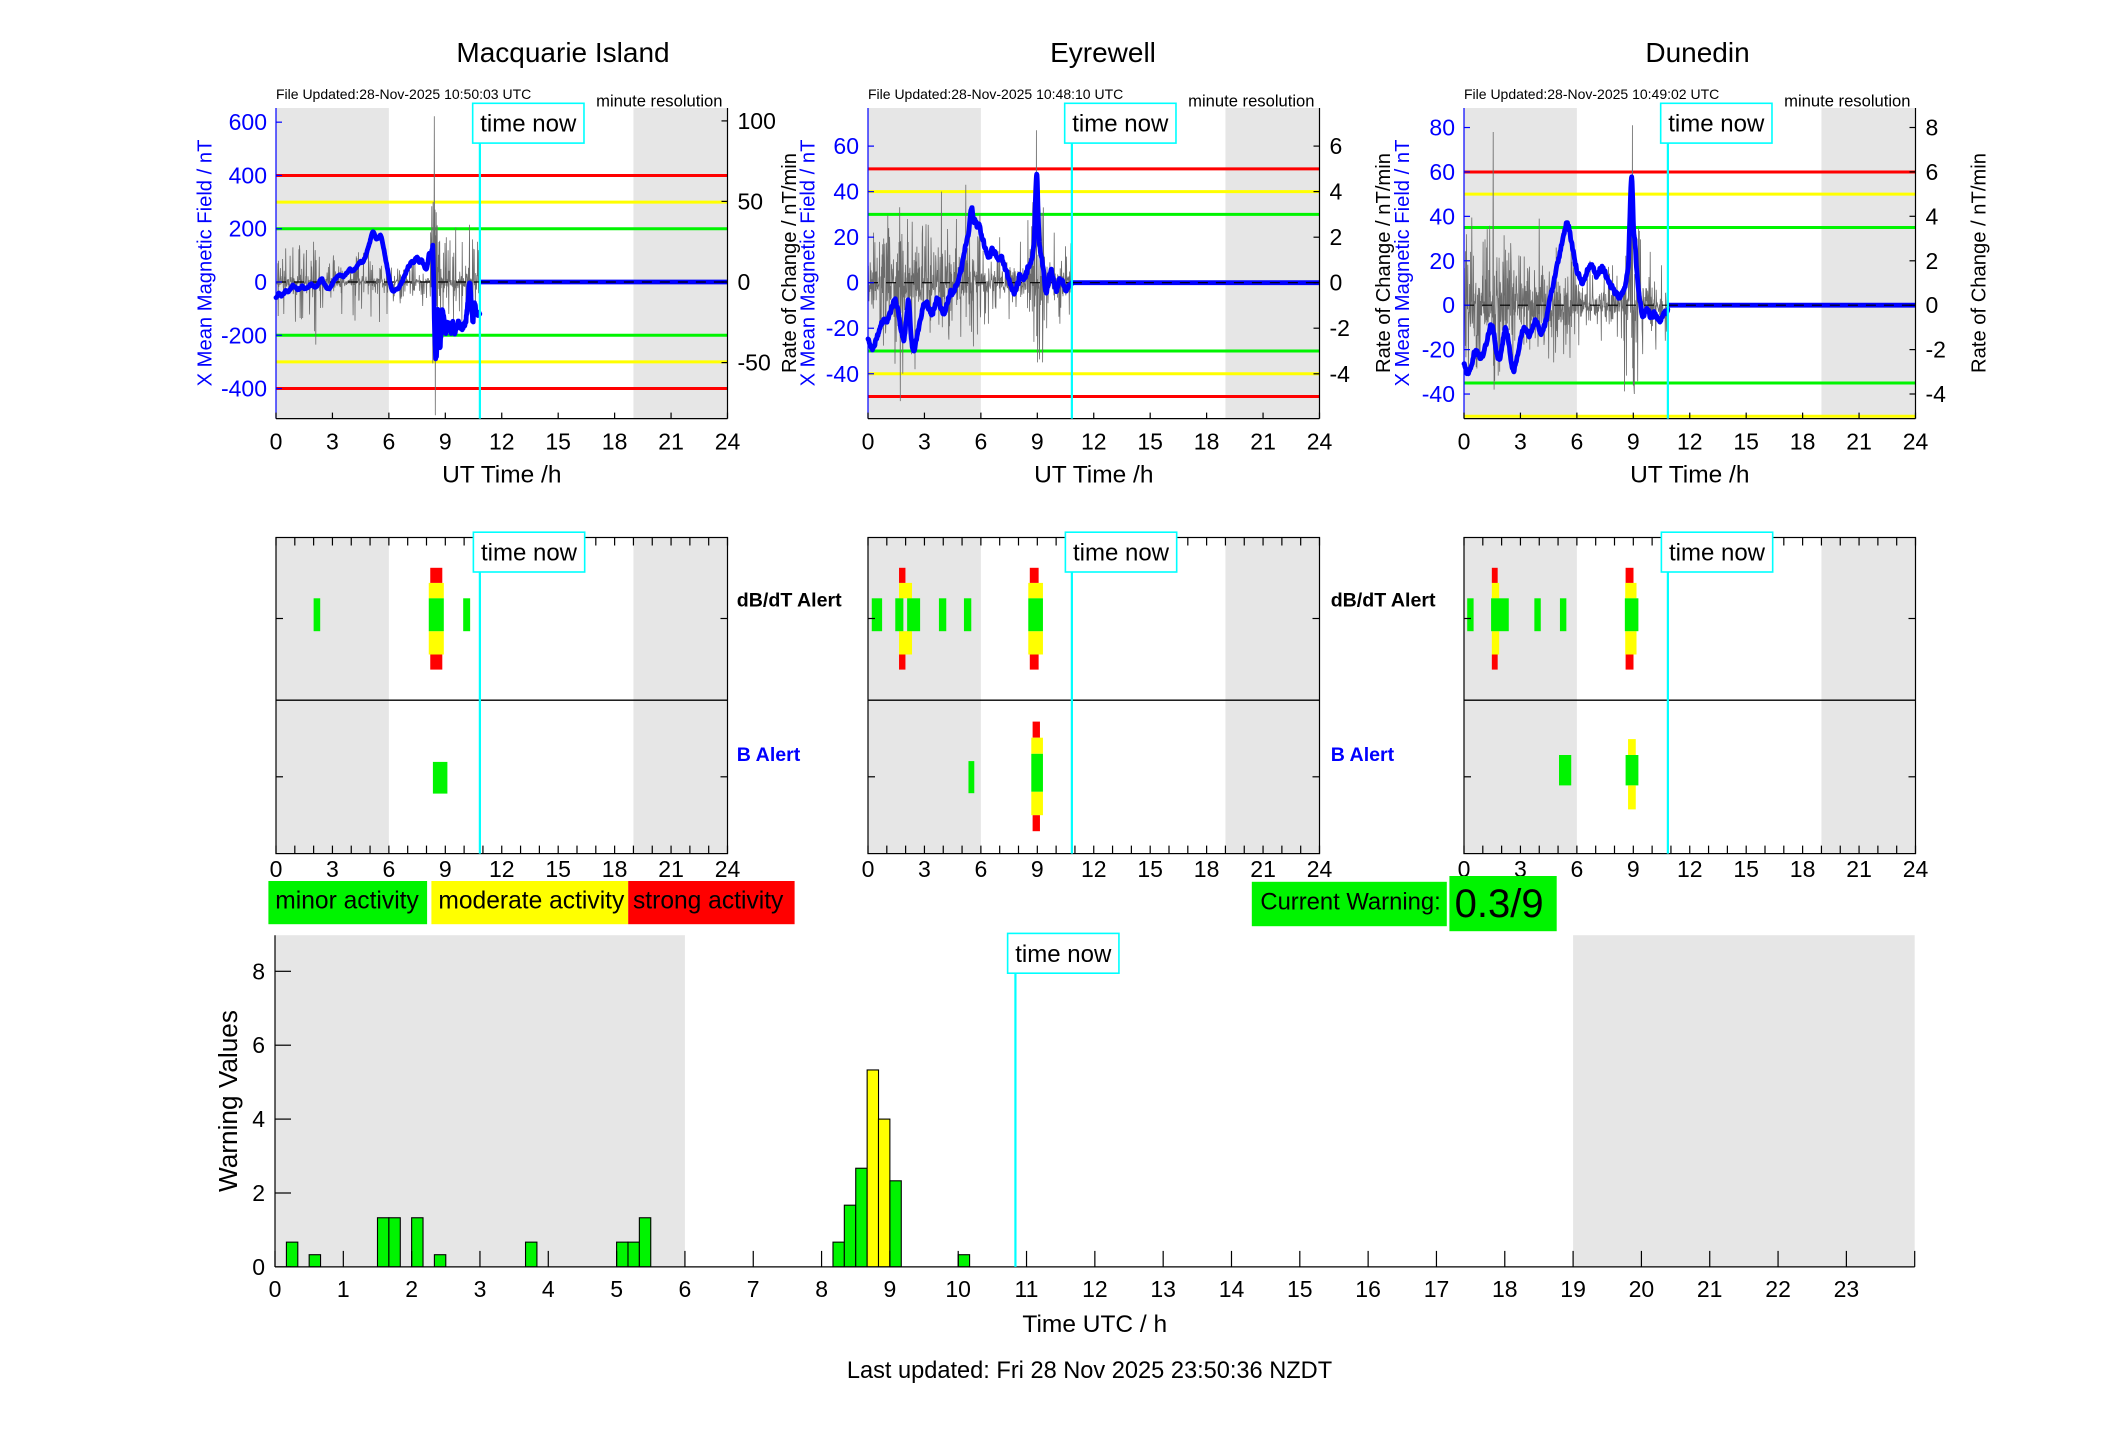 This screenshot has width=2117, height=1437. What do you see at coordinates (244, 389) in the screenshot?
I see `svg-text: -400` at bounding box center [244, 389].